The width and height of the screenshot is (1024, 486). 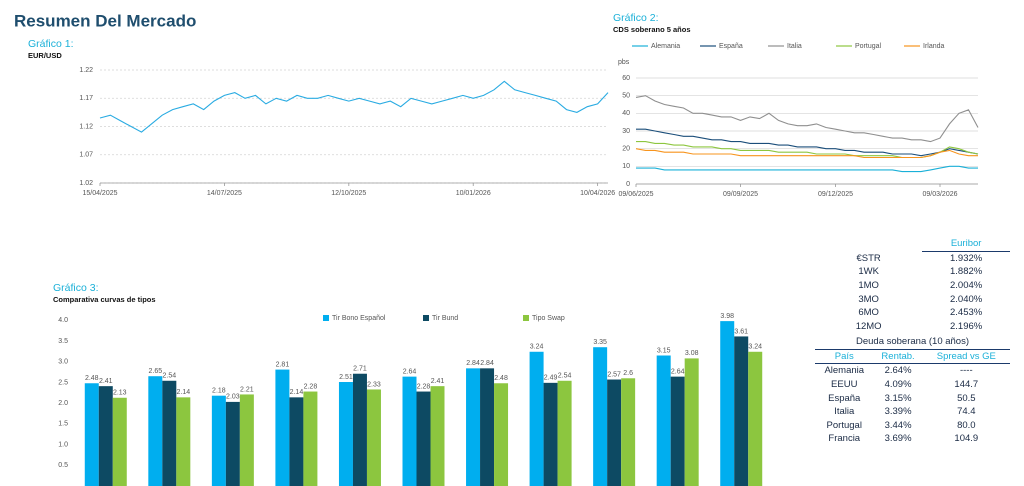 What do you see at coordinates (966, 425) in the screenshot?
I see `cell: 80.0` at bounding box center [966, 425].